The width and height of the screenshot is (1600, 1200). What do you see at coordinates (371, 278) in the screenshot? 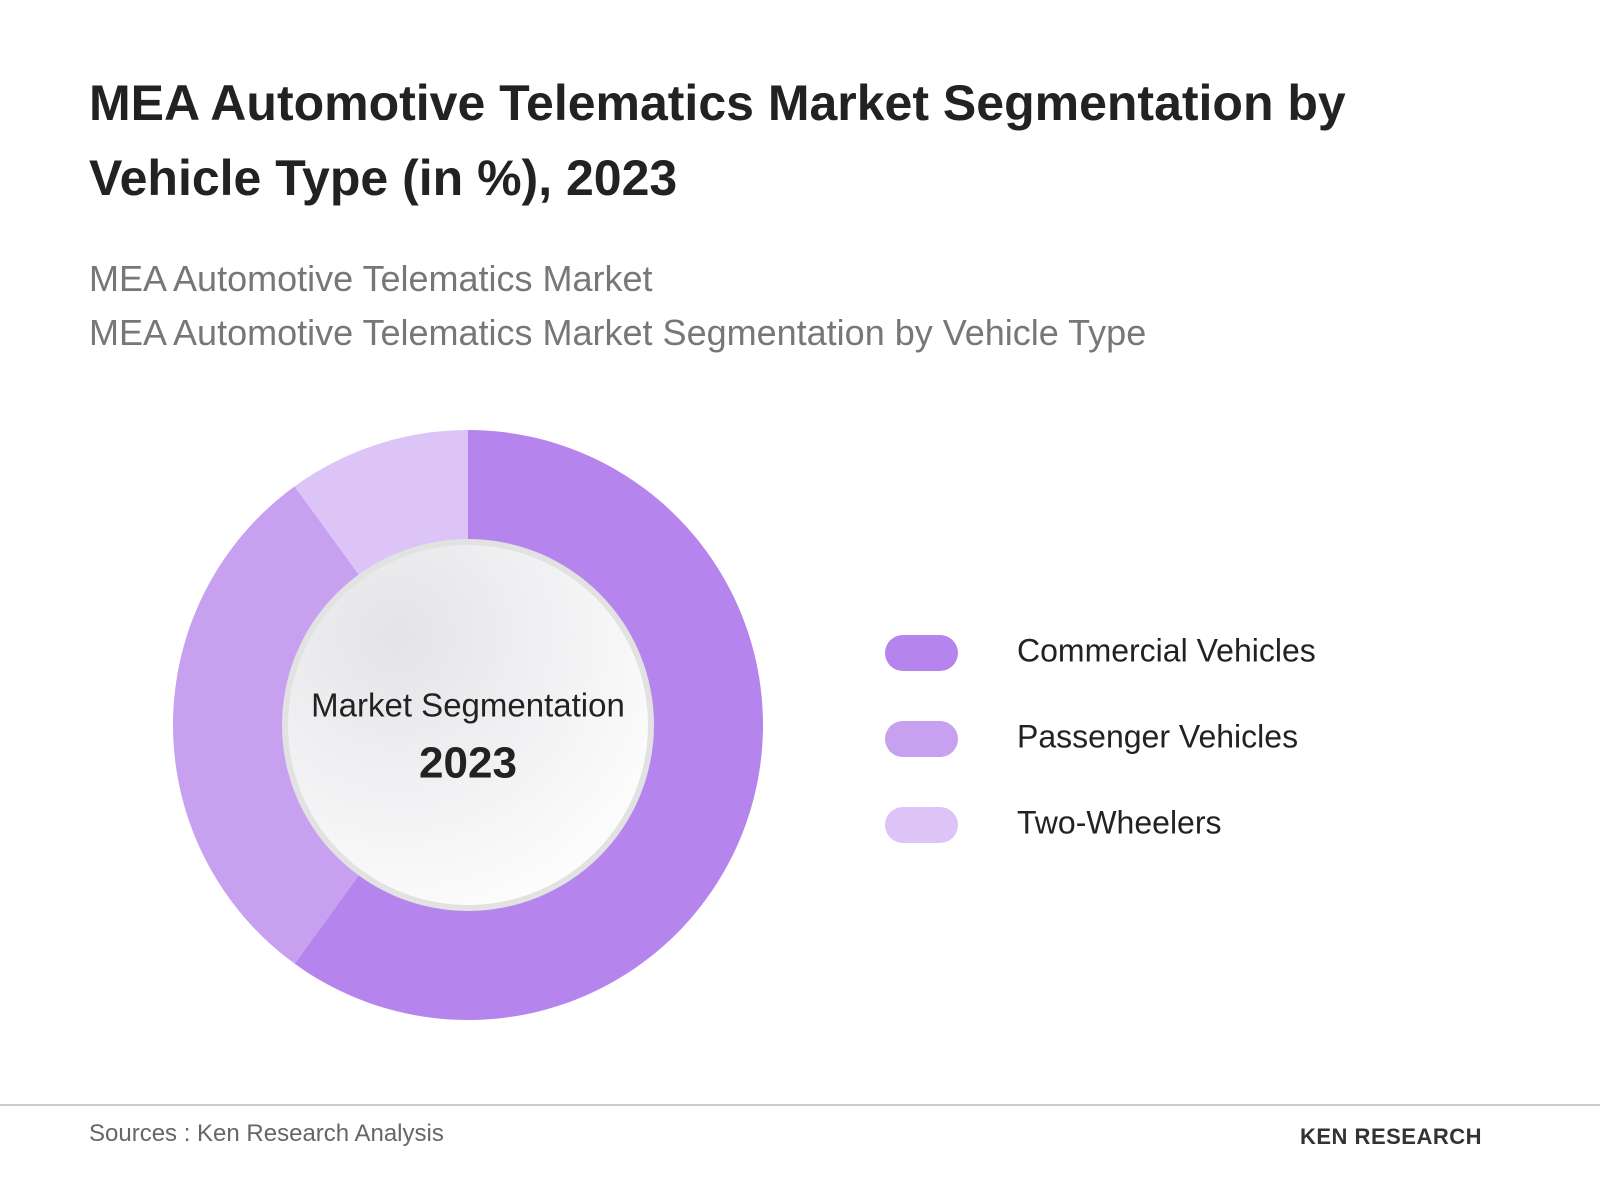
I see `subtitle: MEA Automotive Telematics Market` at bounding box center [371, 278].